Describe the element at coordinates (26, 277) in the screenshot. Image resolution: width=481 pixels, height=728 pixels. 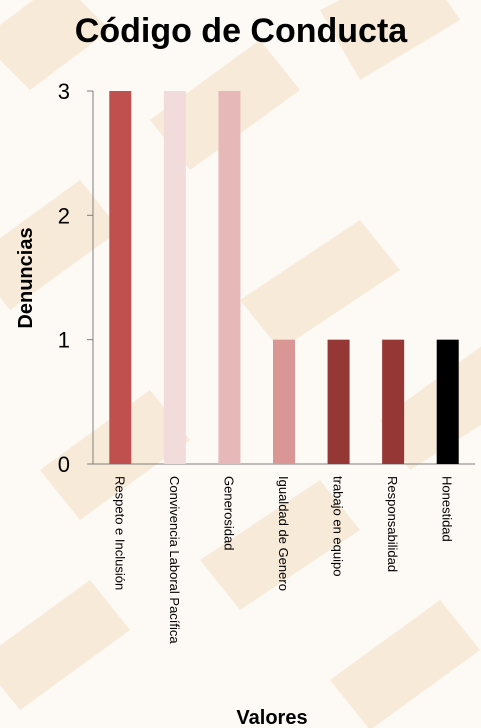
I see `y-axis-title: Denuncias` at that location.